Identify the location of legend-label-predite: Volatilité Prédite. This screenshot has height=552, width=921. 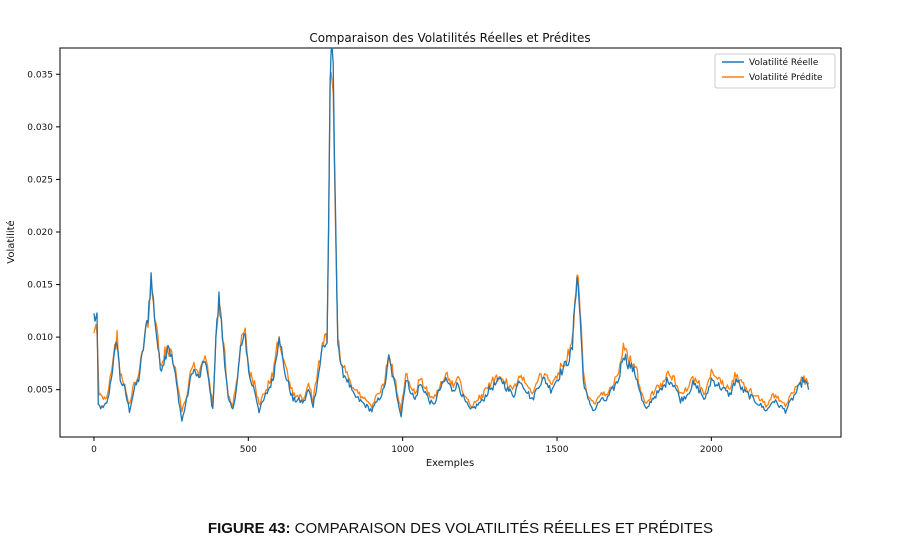
(786, 77).